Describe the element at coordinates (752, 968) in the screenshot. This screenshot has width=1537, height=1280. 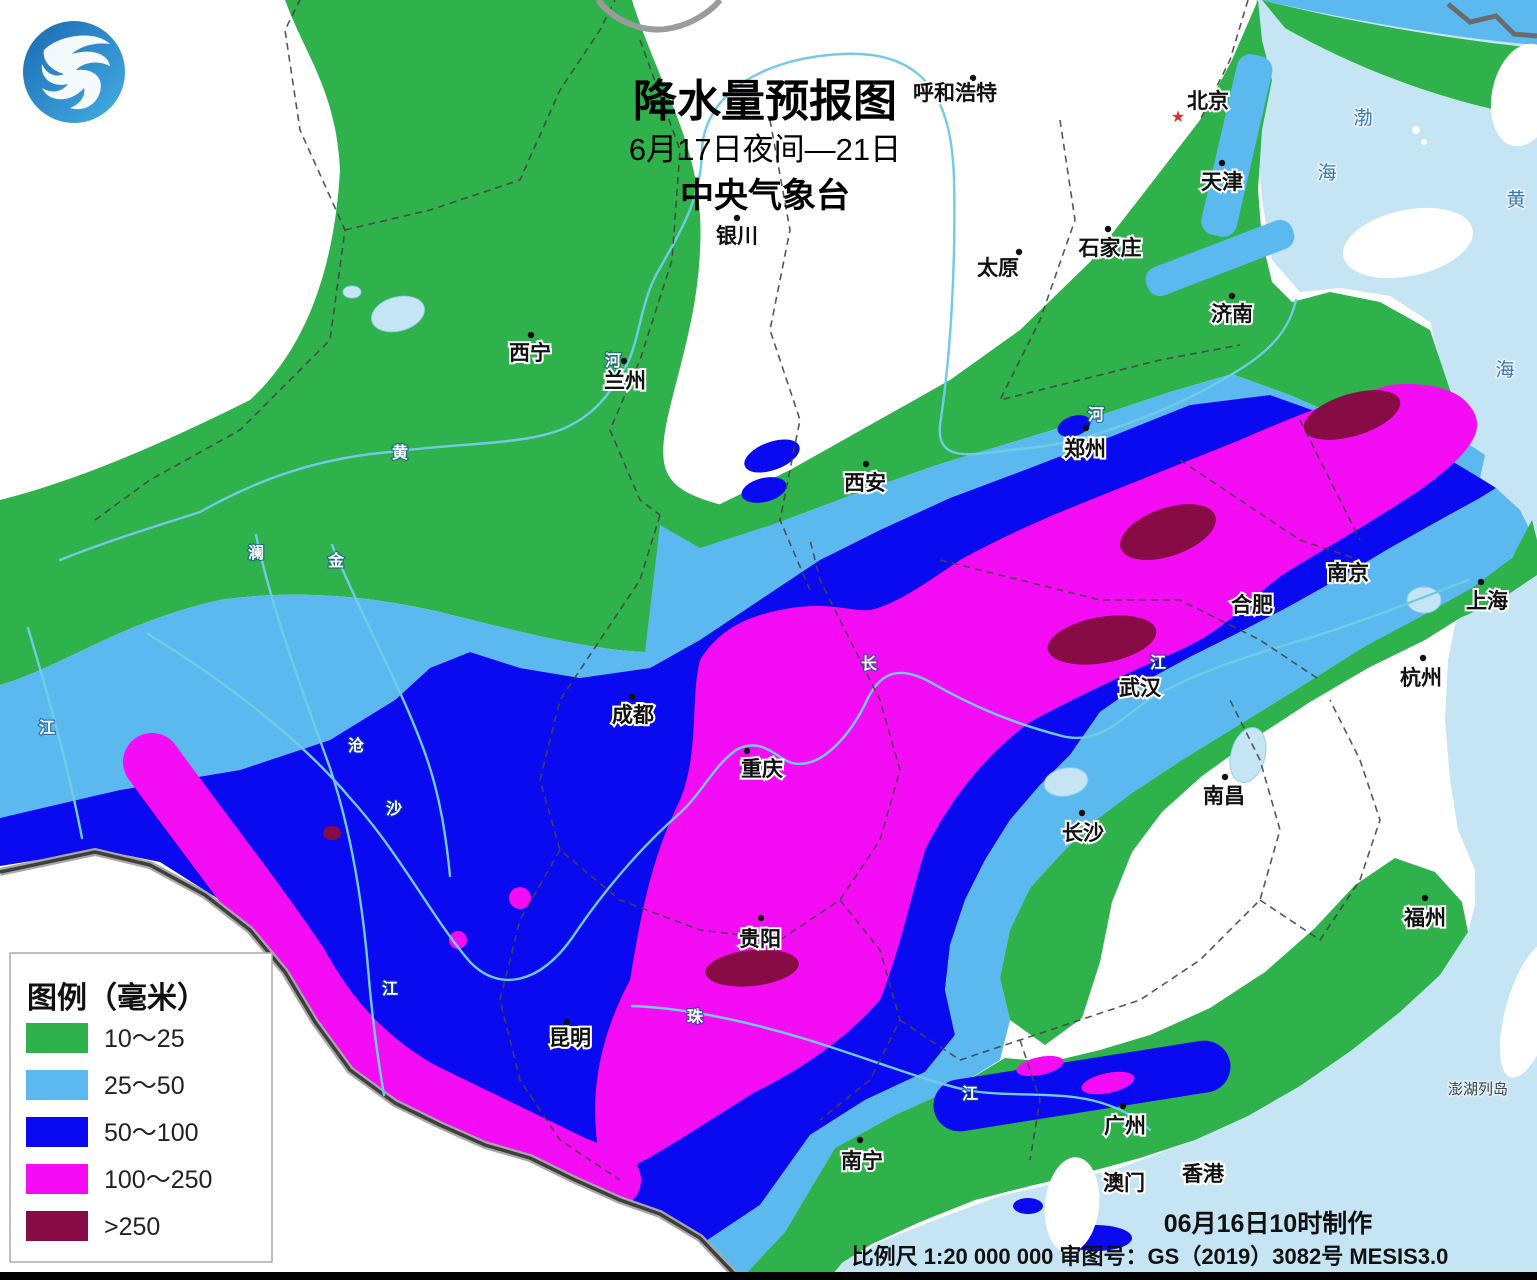
I see `region-maroon-guizhou` at that location.